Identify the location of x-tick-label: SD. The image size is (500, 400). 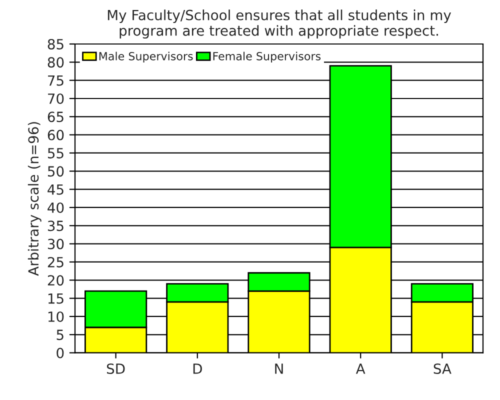
(115, 368).